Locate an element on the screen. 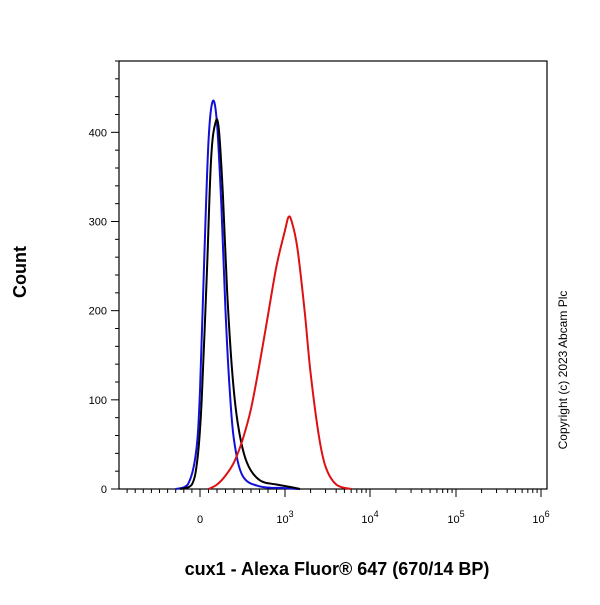 The image size is (600, 605). x-tick-label: 10⁴ is located at coordinates (369, 517).